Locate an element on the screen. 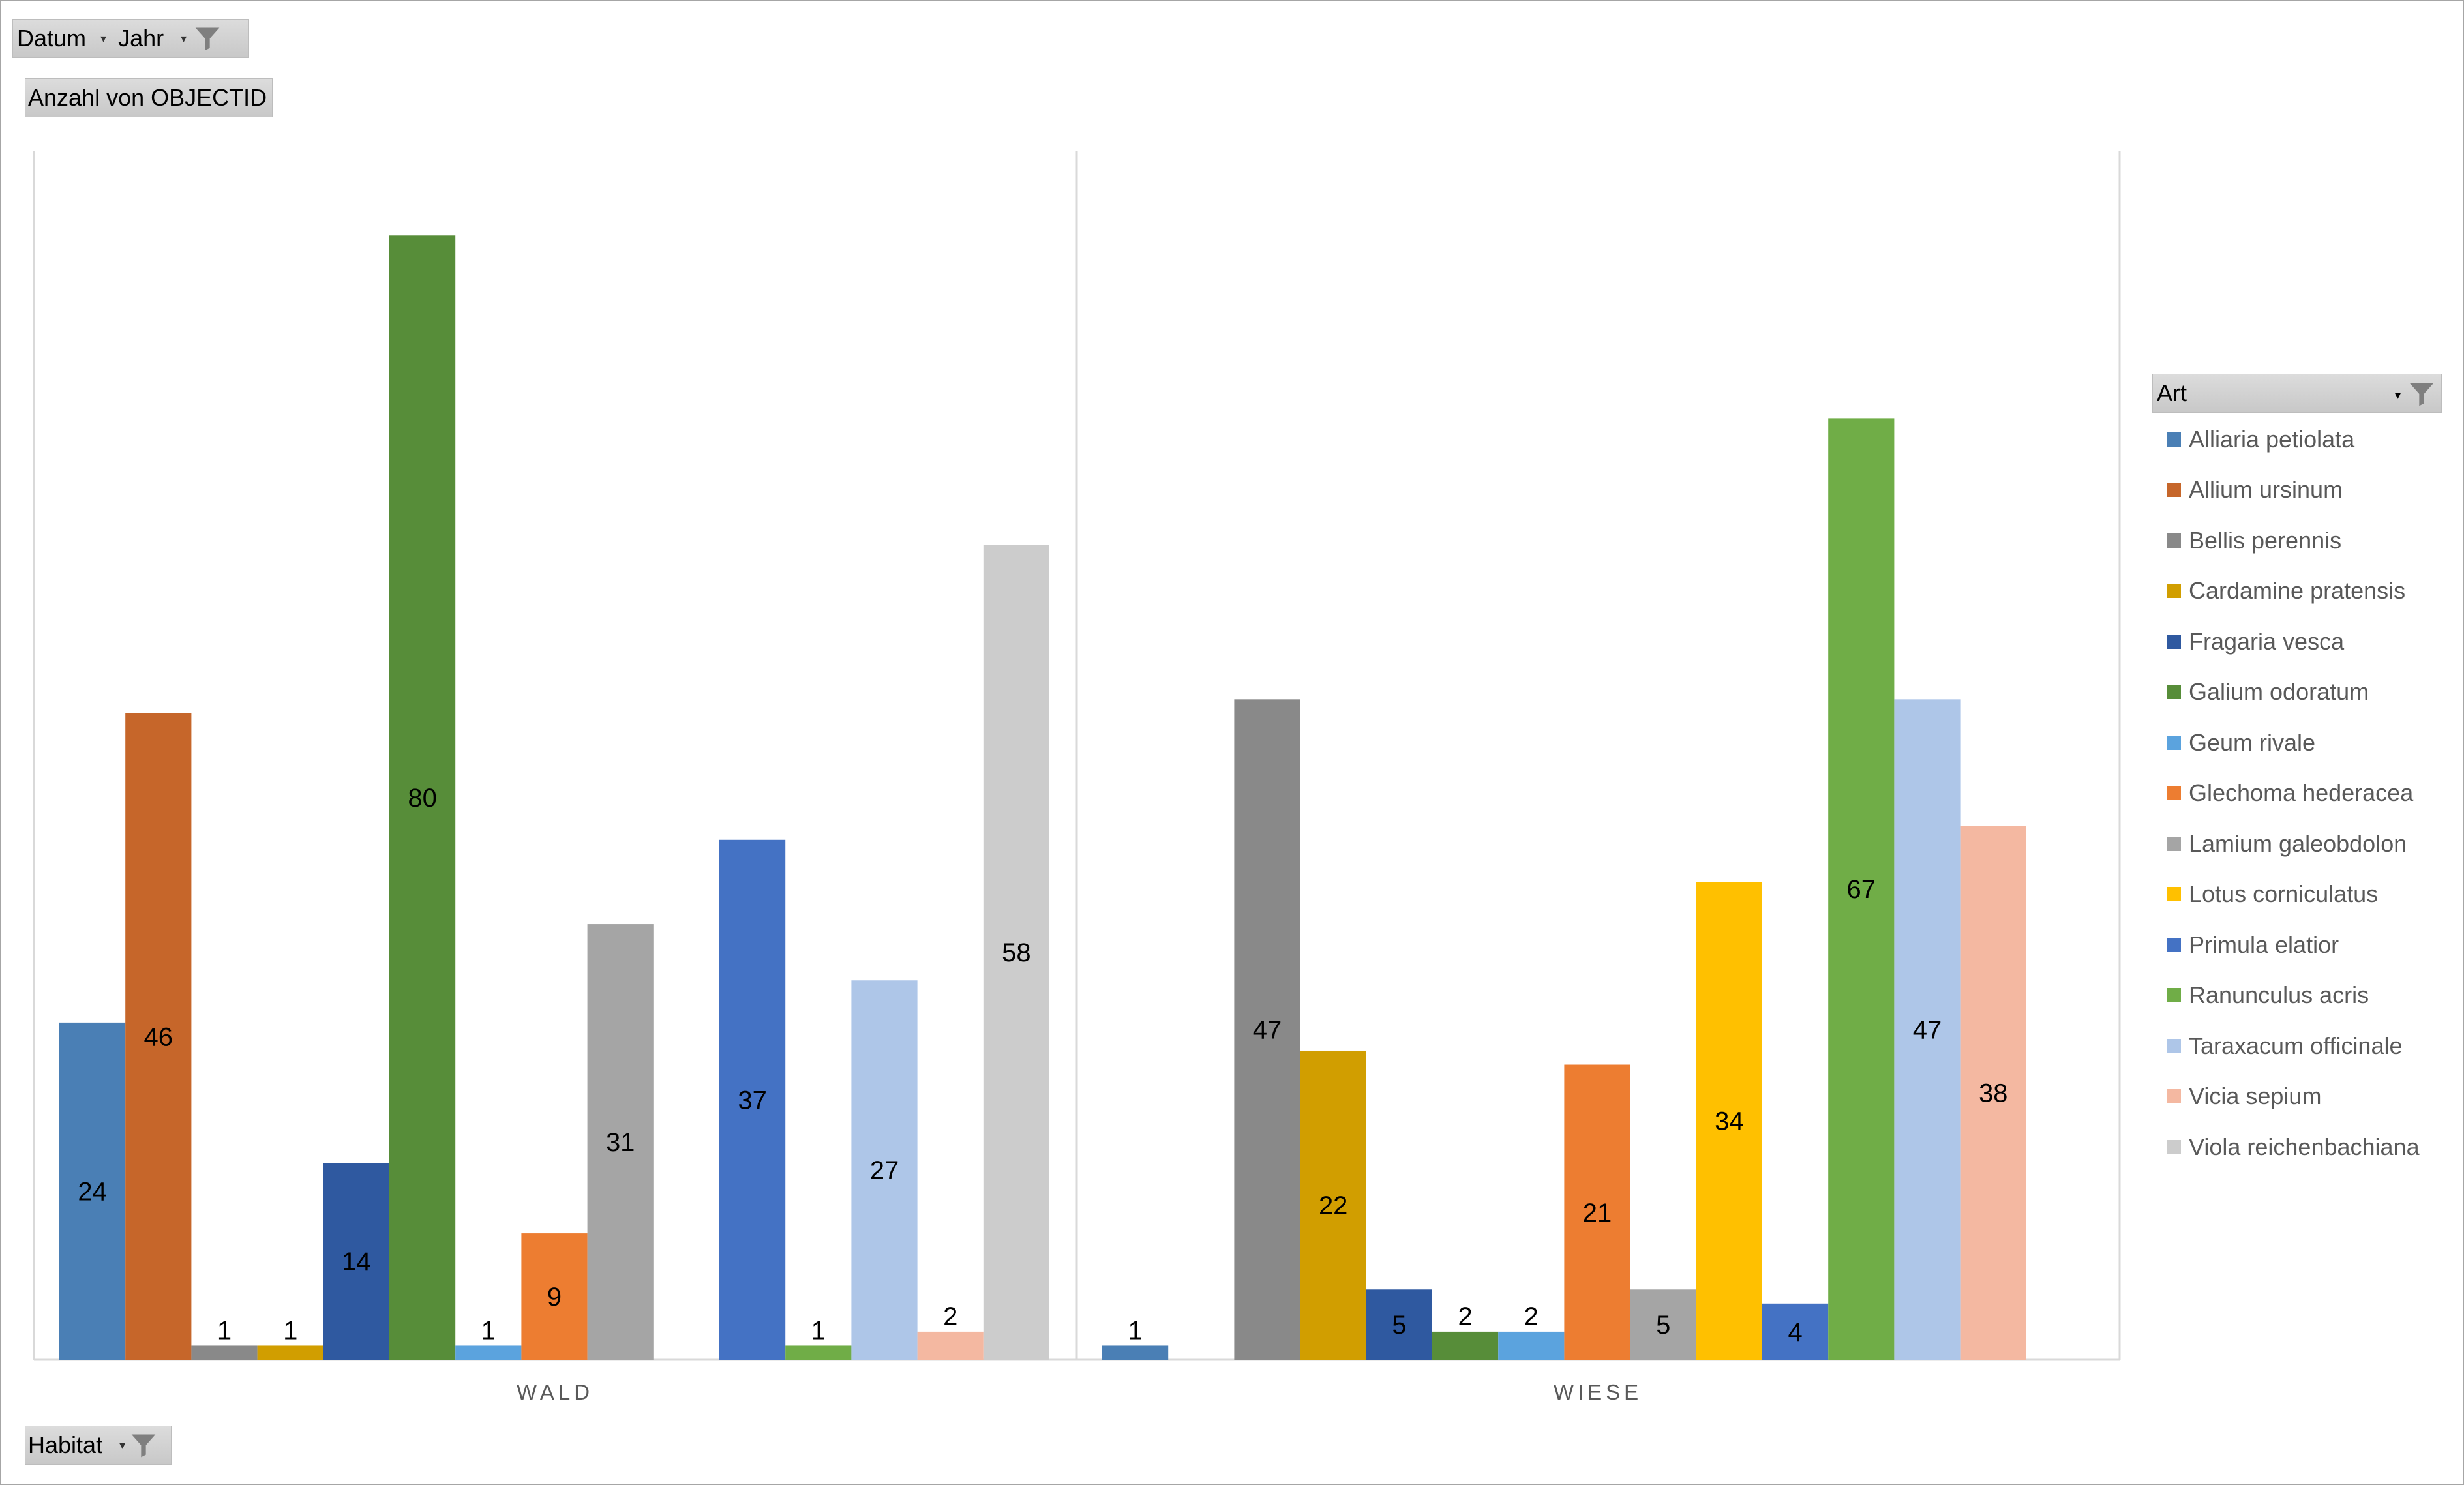  datum-filter-button: Datum ▾ Jahr ▾ is located at coordinates (130, 39).